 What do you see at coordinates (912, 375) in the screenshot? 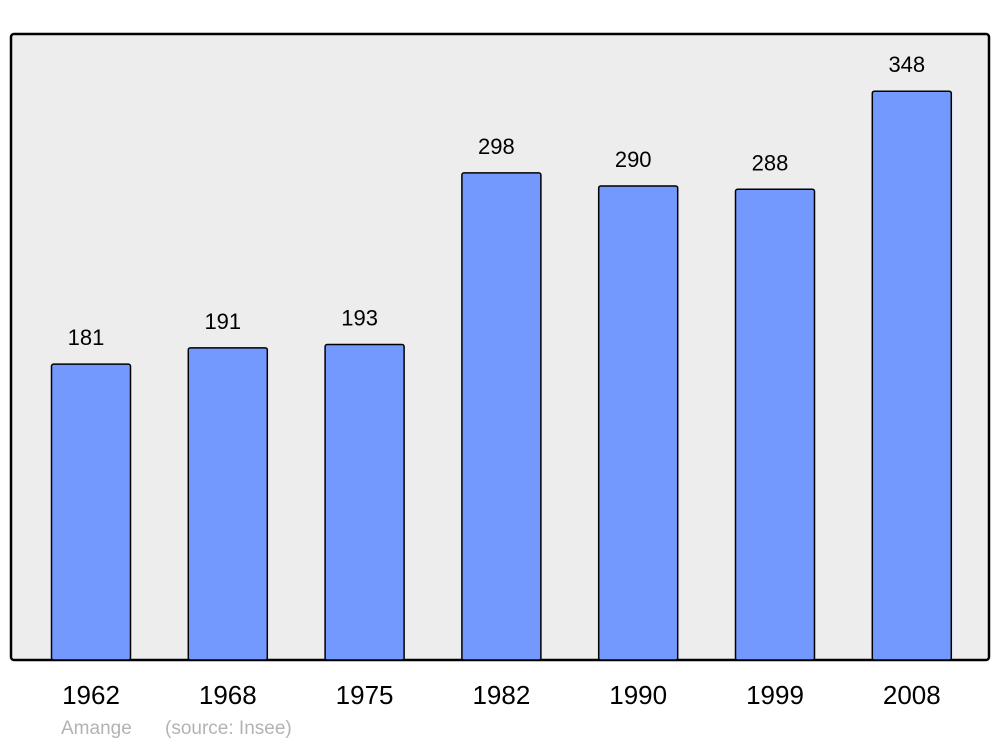
I see `bar-2008` at bounding box center [912, 375].